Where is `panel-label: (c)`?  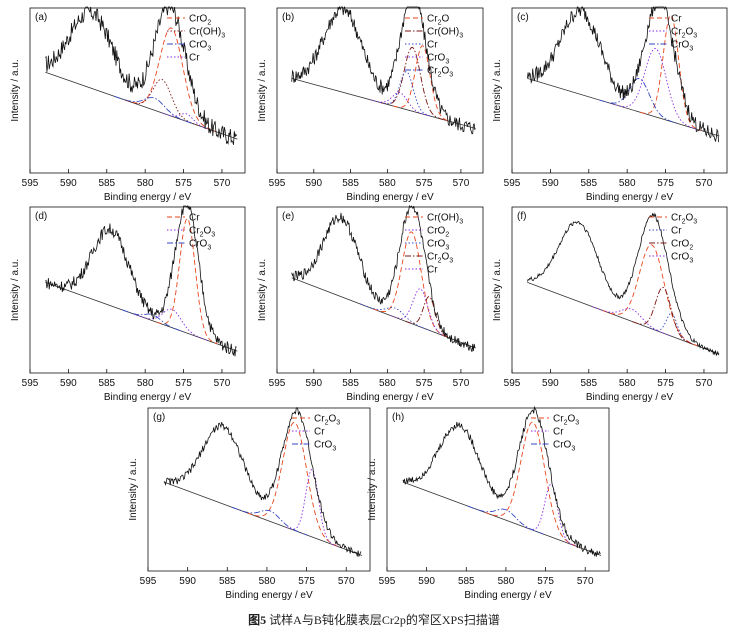
panel-label: (c) is located at coordinates (523, 17).